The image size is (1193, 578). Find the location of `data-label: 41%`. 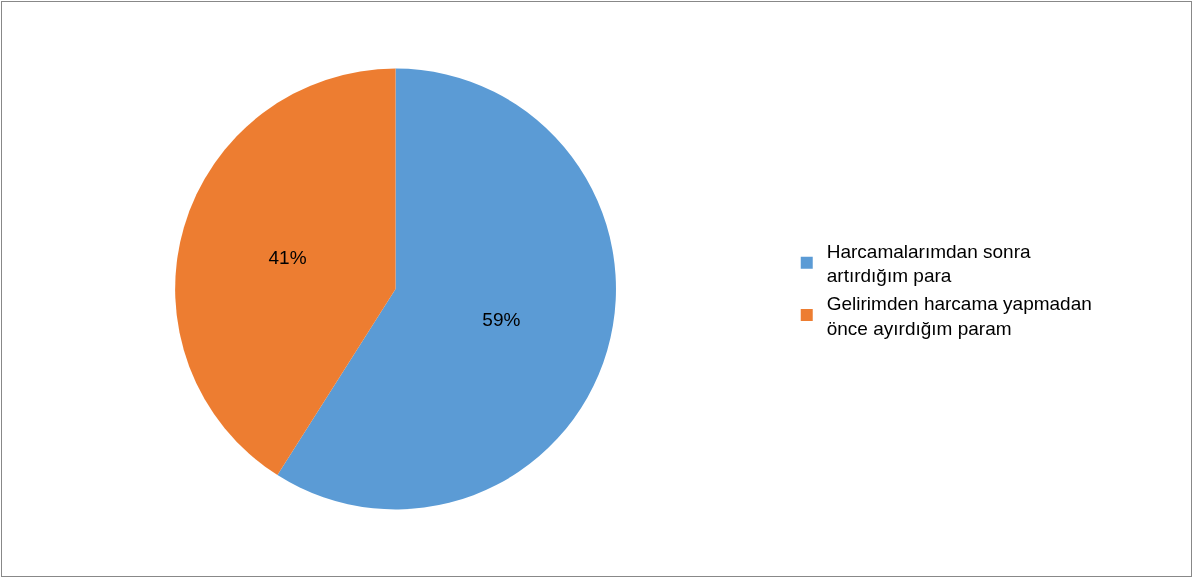

data-label: 41% is located at coordinates (287, 258).